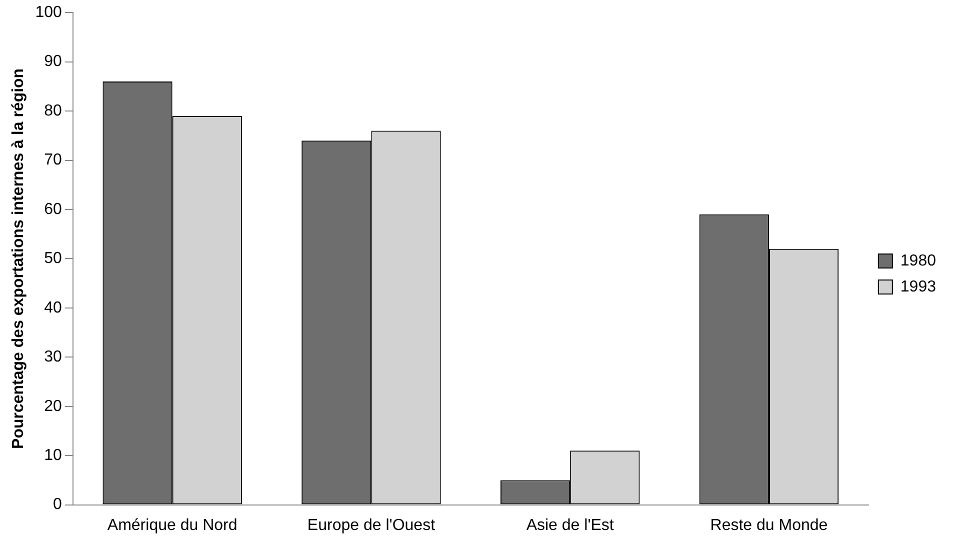  What do you see at coordinates (53, 259) in the screenshot?
I see `y-tick-label: 50` at bounding box center [53, 259].